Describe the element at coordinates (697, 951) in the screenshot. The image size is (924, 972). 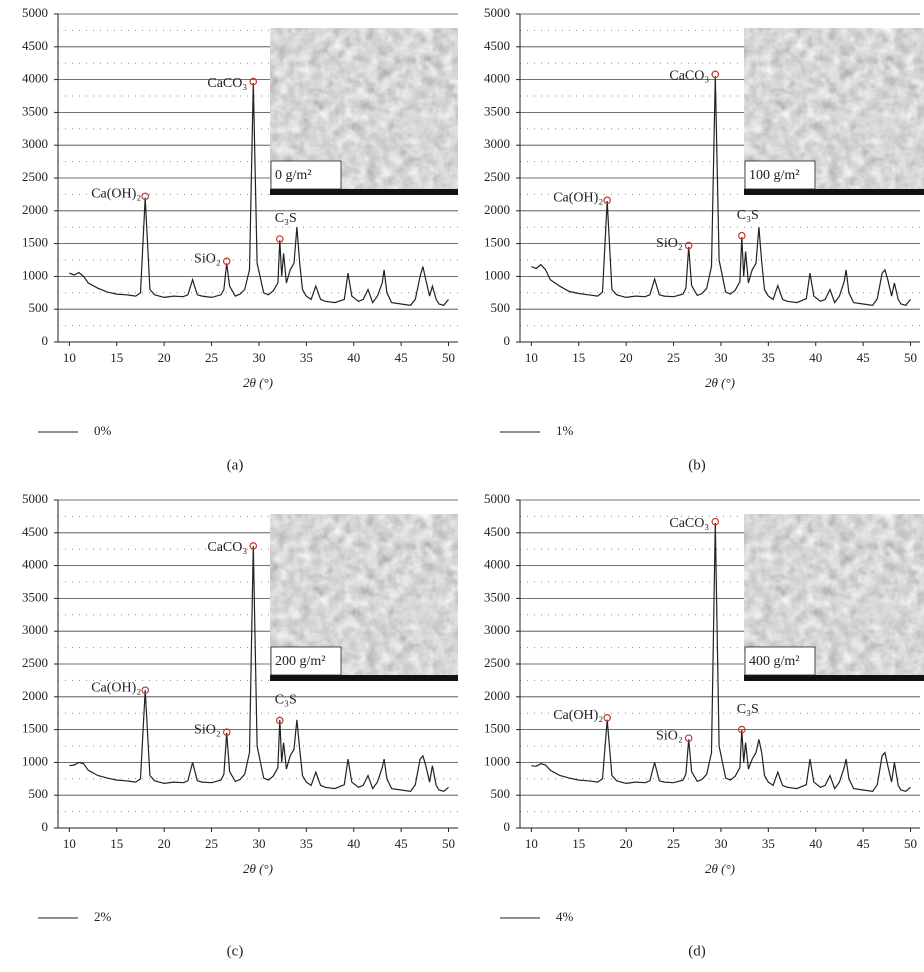
I see `caption: (d)` at that location.